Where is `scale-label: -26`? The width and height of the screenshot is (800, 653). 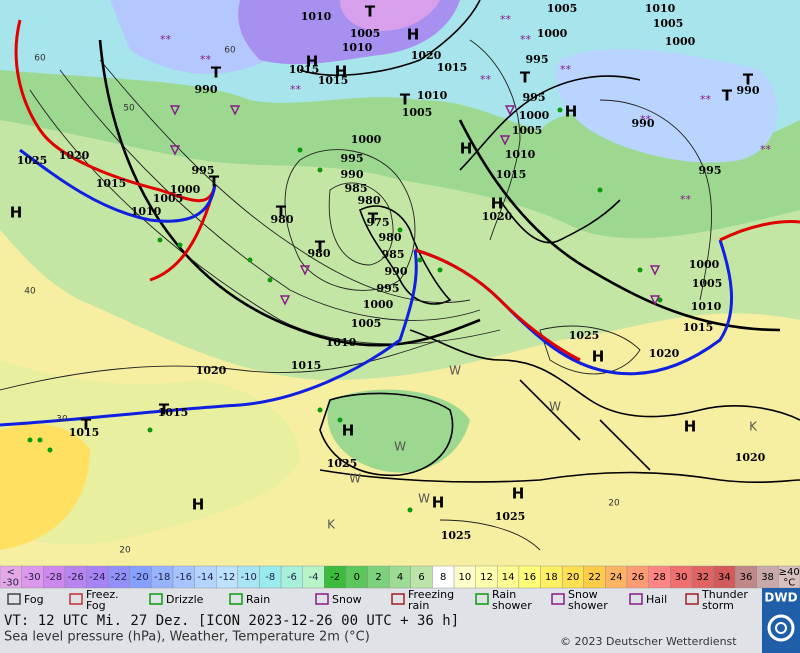
scale-label: -26 is located at coordinates (76, 577).